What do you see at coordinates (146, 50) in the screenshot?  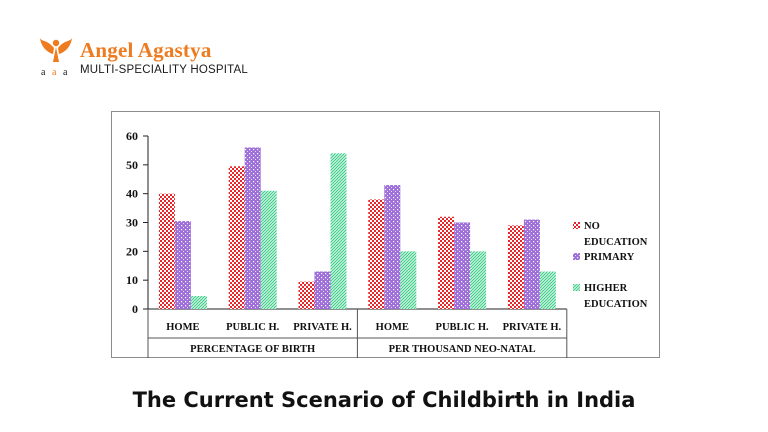 I see `brand-name: Angel Agastya` at bounding box center [146, 50].